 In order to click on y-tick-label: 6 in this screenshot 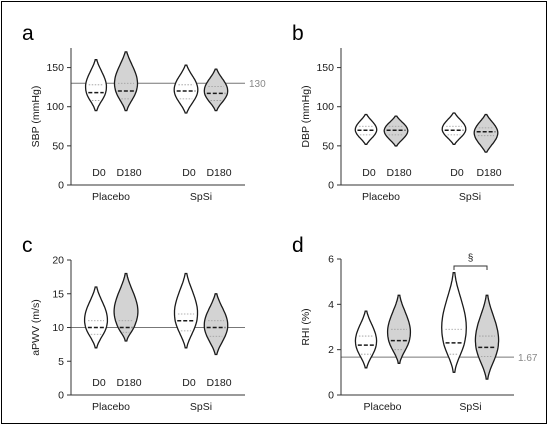, I will do `click(331, 260)`.